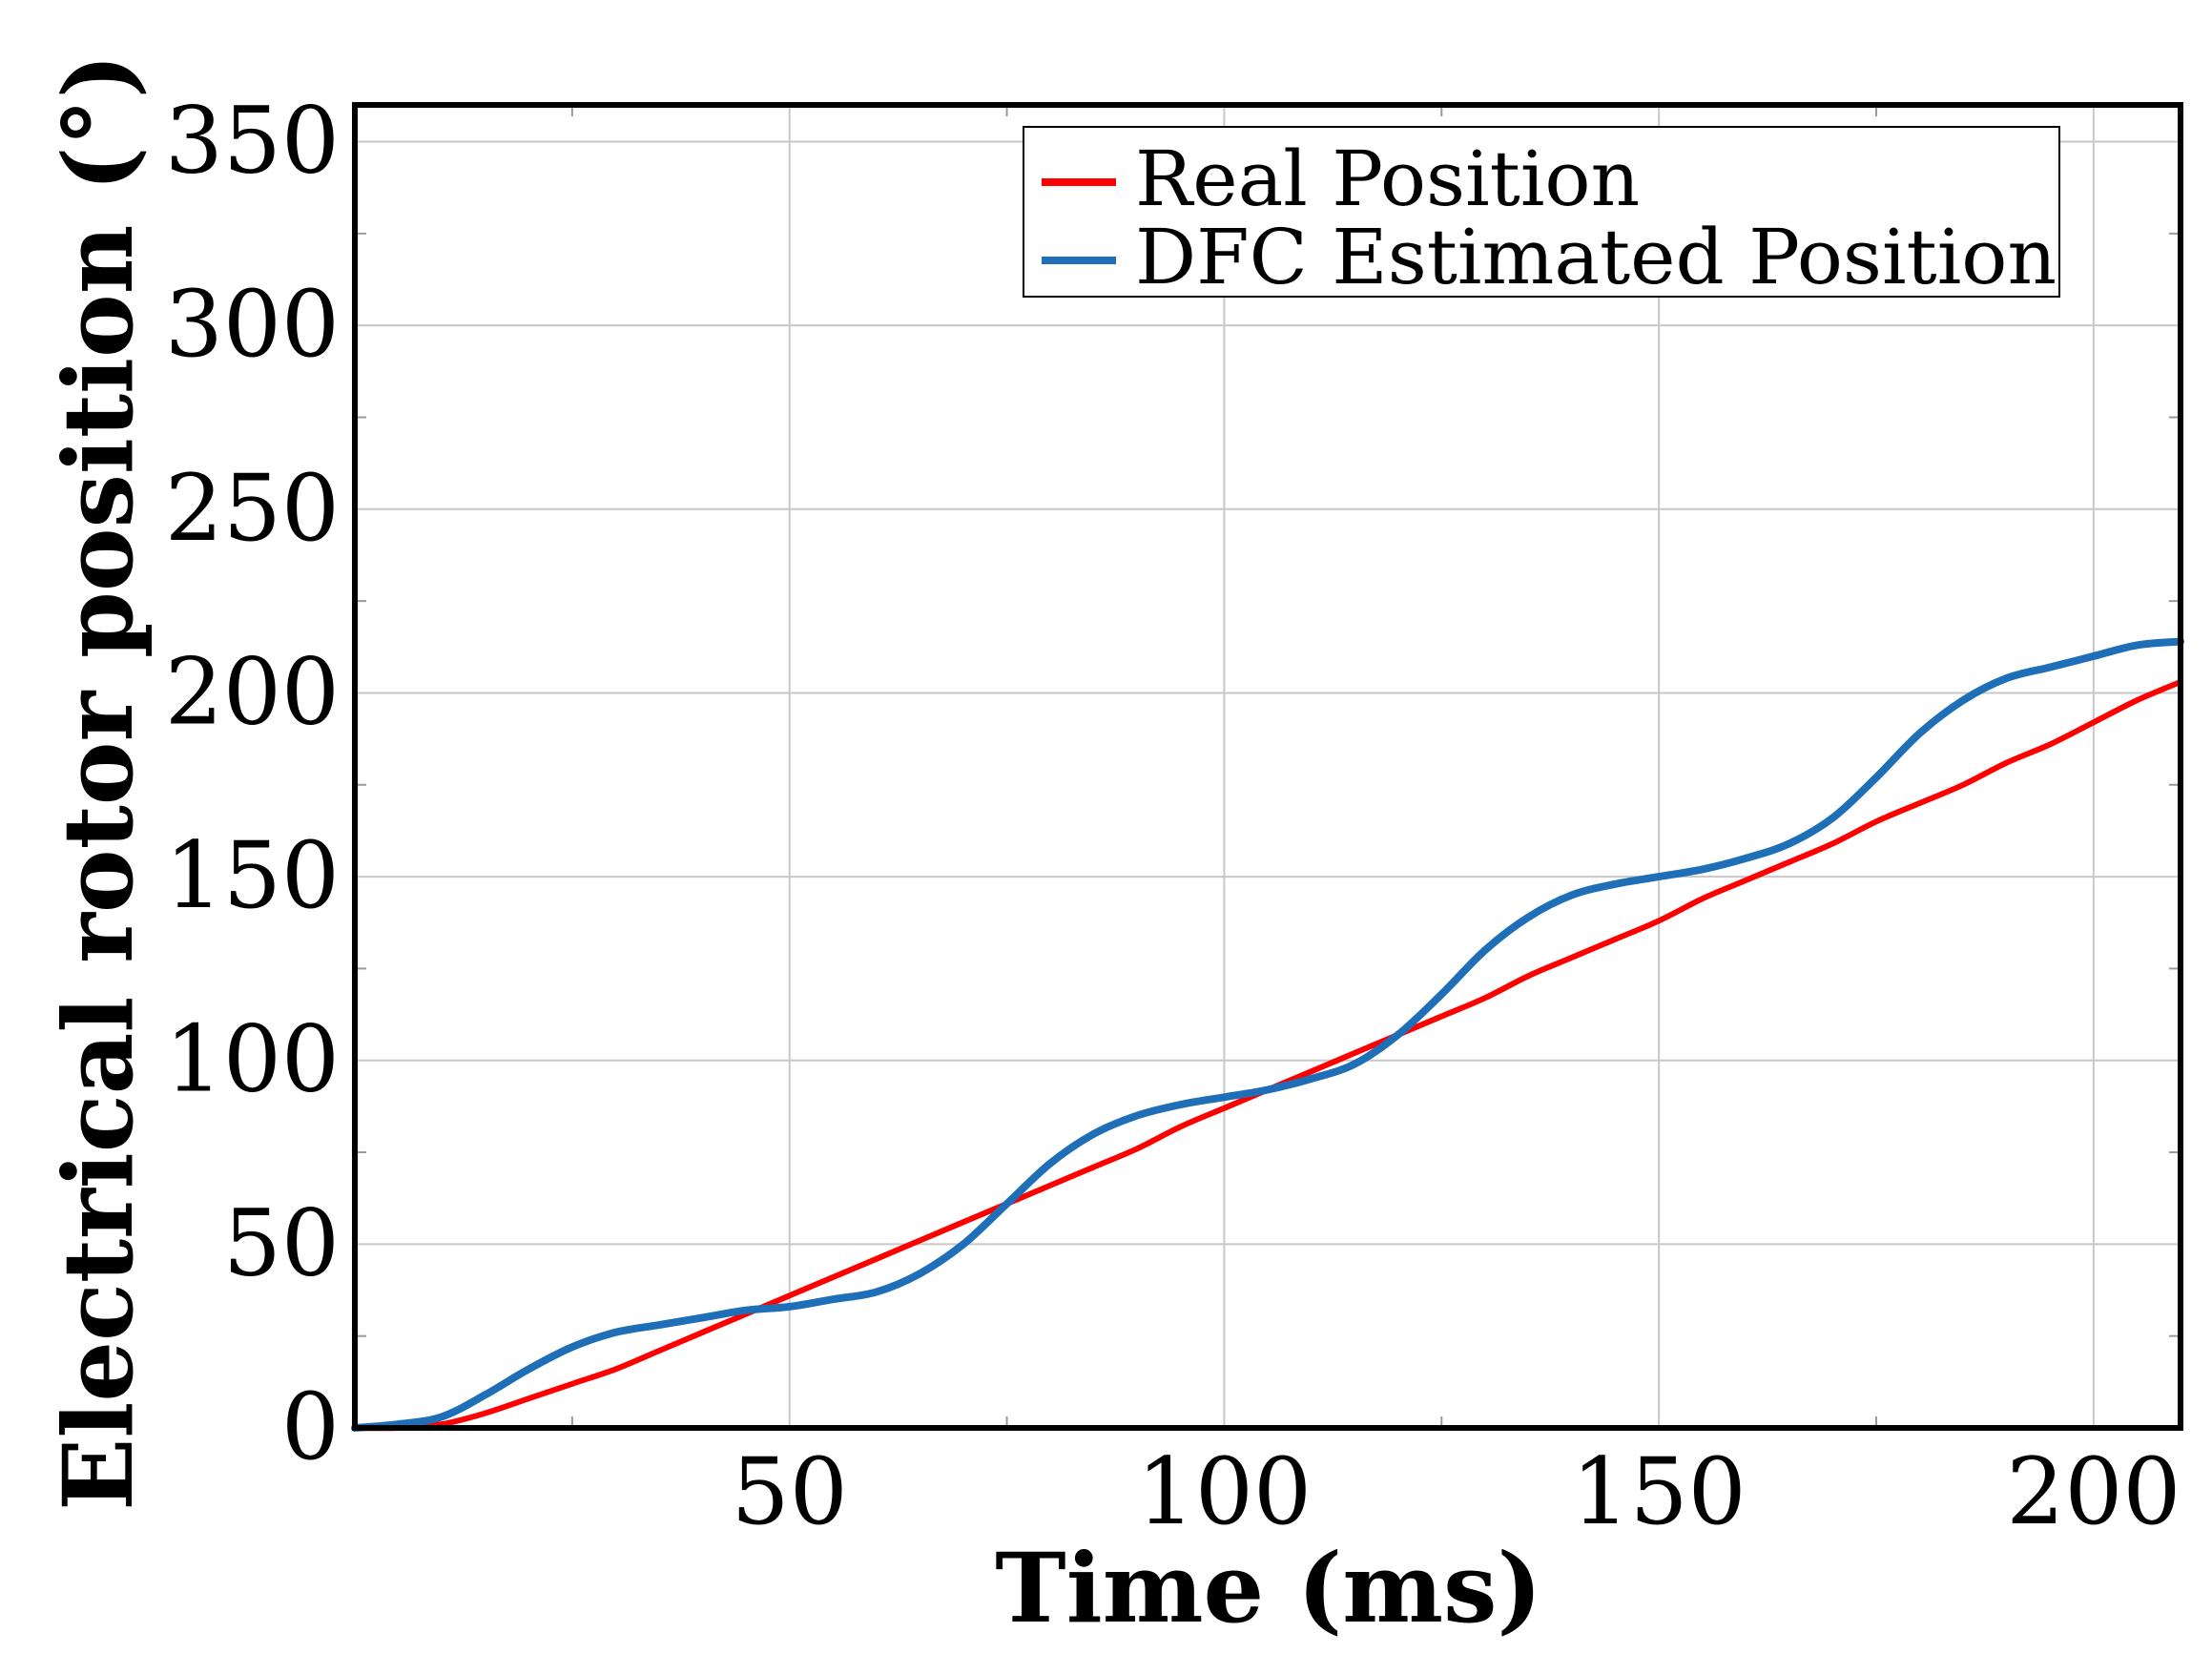 This screenshot has width=2212, height=1674. Describe the element at coordinates (1596, 257) in the screenshot. I see `legend-label-dfc: DFC Estimated Position` at that location.